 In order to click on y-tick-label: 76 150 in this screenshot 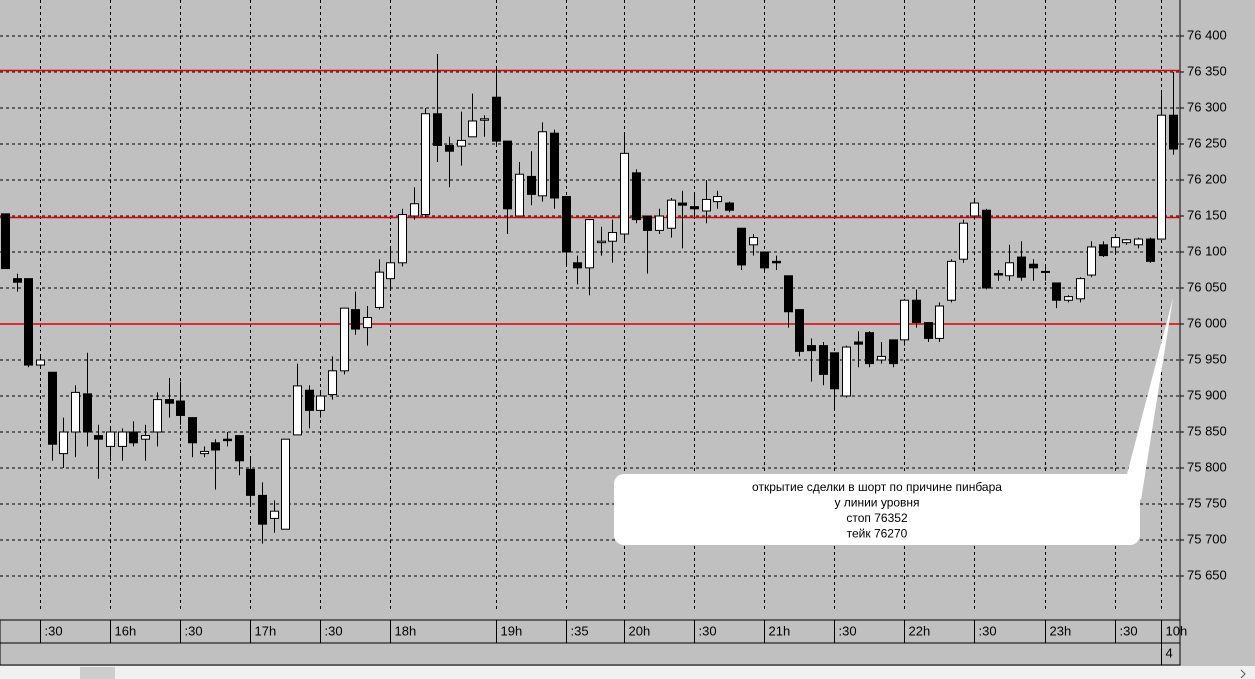, I will do `click(1207, 214)`.